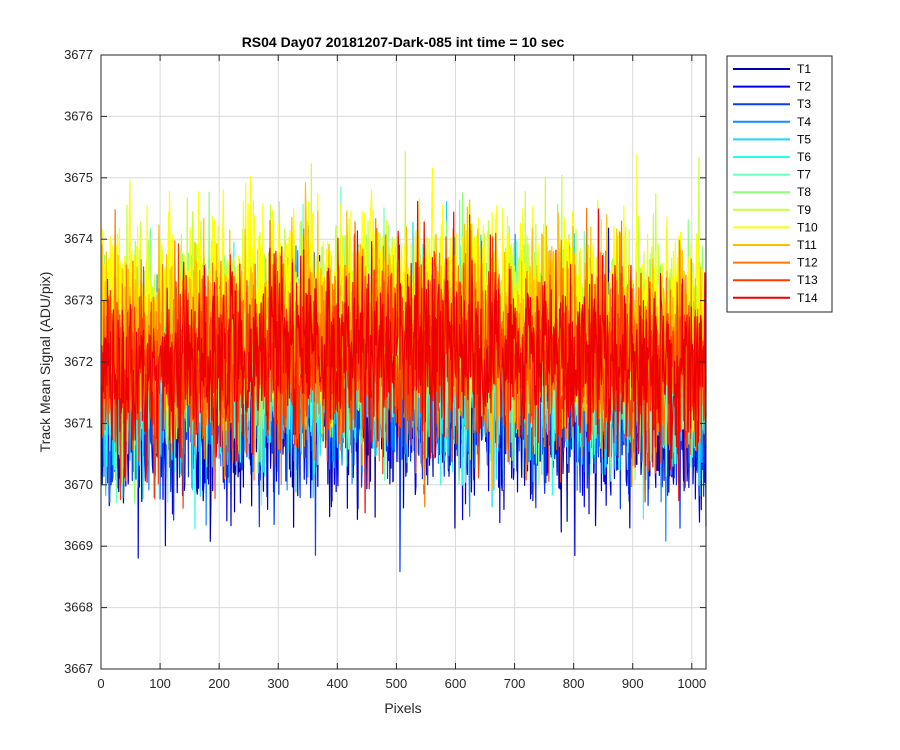 The height and width of the screenshot is (750, 900). I want to click on legend-entry-t8: T8, so click(772, 192).